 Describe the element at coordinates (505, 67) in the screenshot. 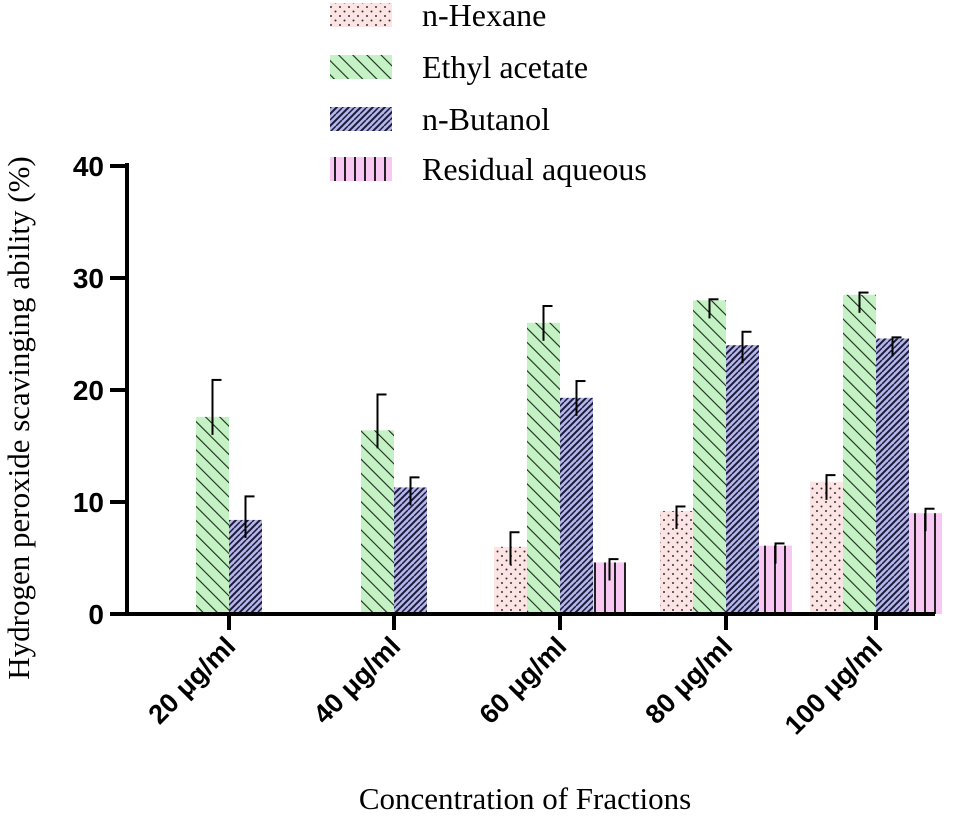

I see `legend-label: Ethyl acetate` at that location.